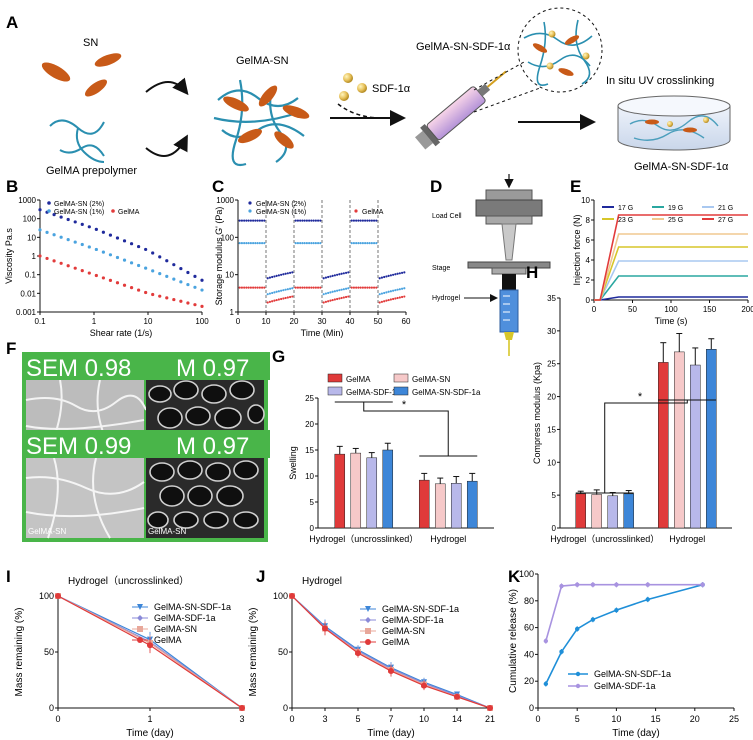 Image resolution: width=753 pixels, height=740 pixels. Describe the element at coordinates (725, 220) in the screenshot. I see `legend-label: 27 G` at that location.